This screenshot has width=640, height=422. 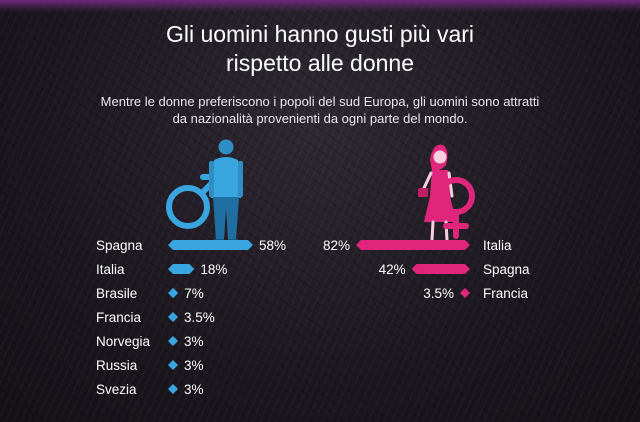 What do you see at coordinates (320, 6) in the screenshot?
I see `top-glow` at bounding box center [320, 6].